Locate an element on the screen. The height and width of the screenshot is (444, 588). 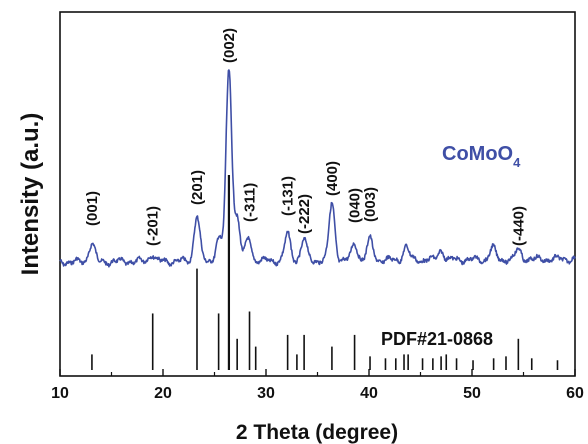
x-tick-label: 10 is located at coordinates (60, 393).